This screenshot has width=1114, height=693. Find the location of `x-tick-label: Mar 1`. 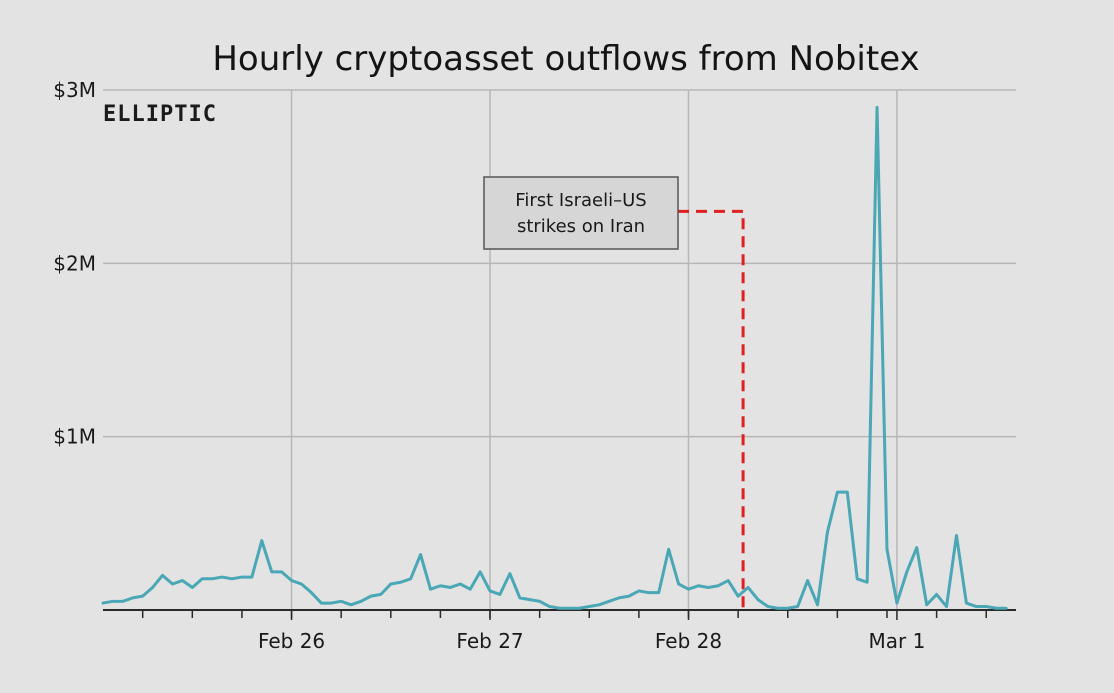

x-tick-label: Mar 1 is located at coordinates (896, 641).